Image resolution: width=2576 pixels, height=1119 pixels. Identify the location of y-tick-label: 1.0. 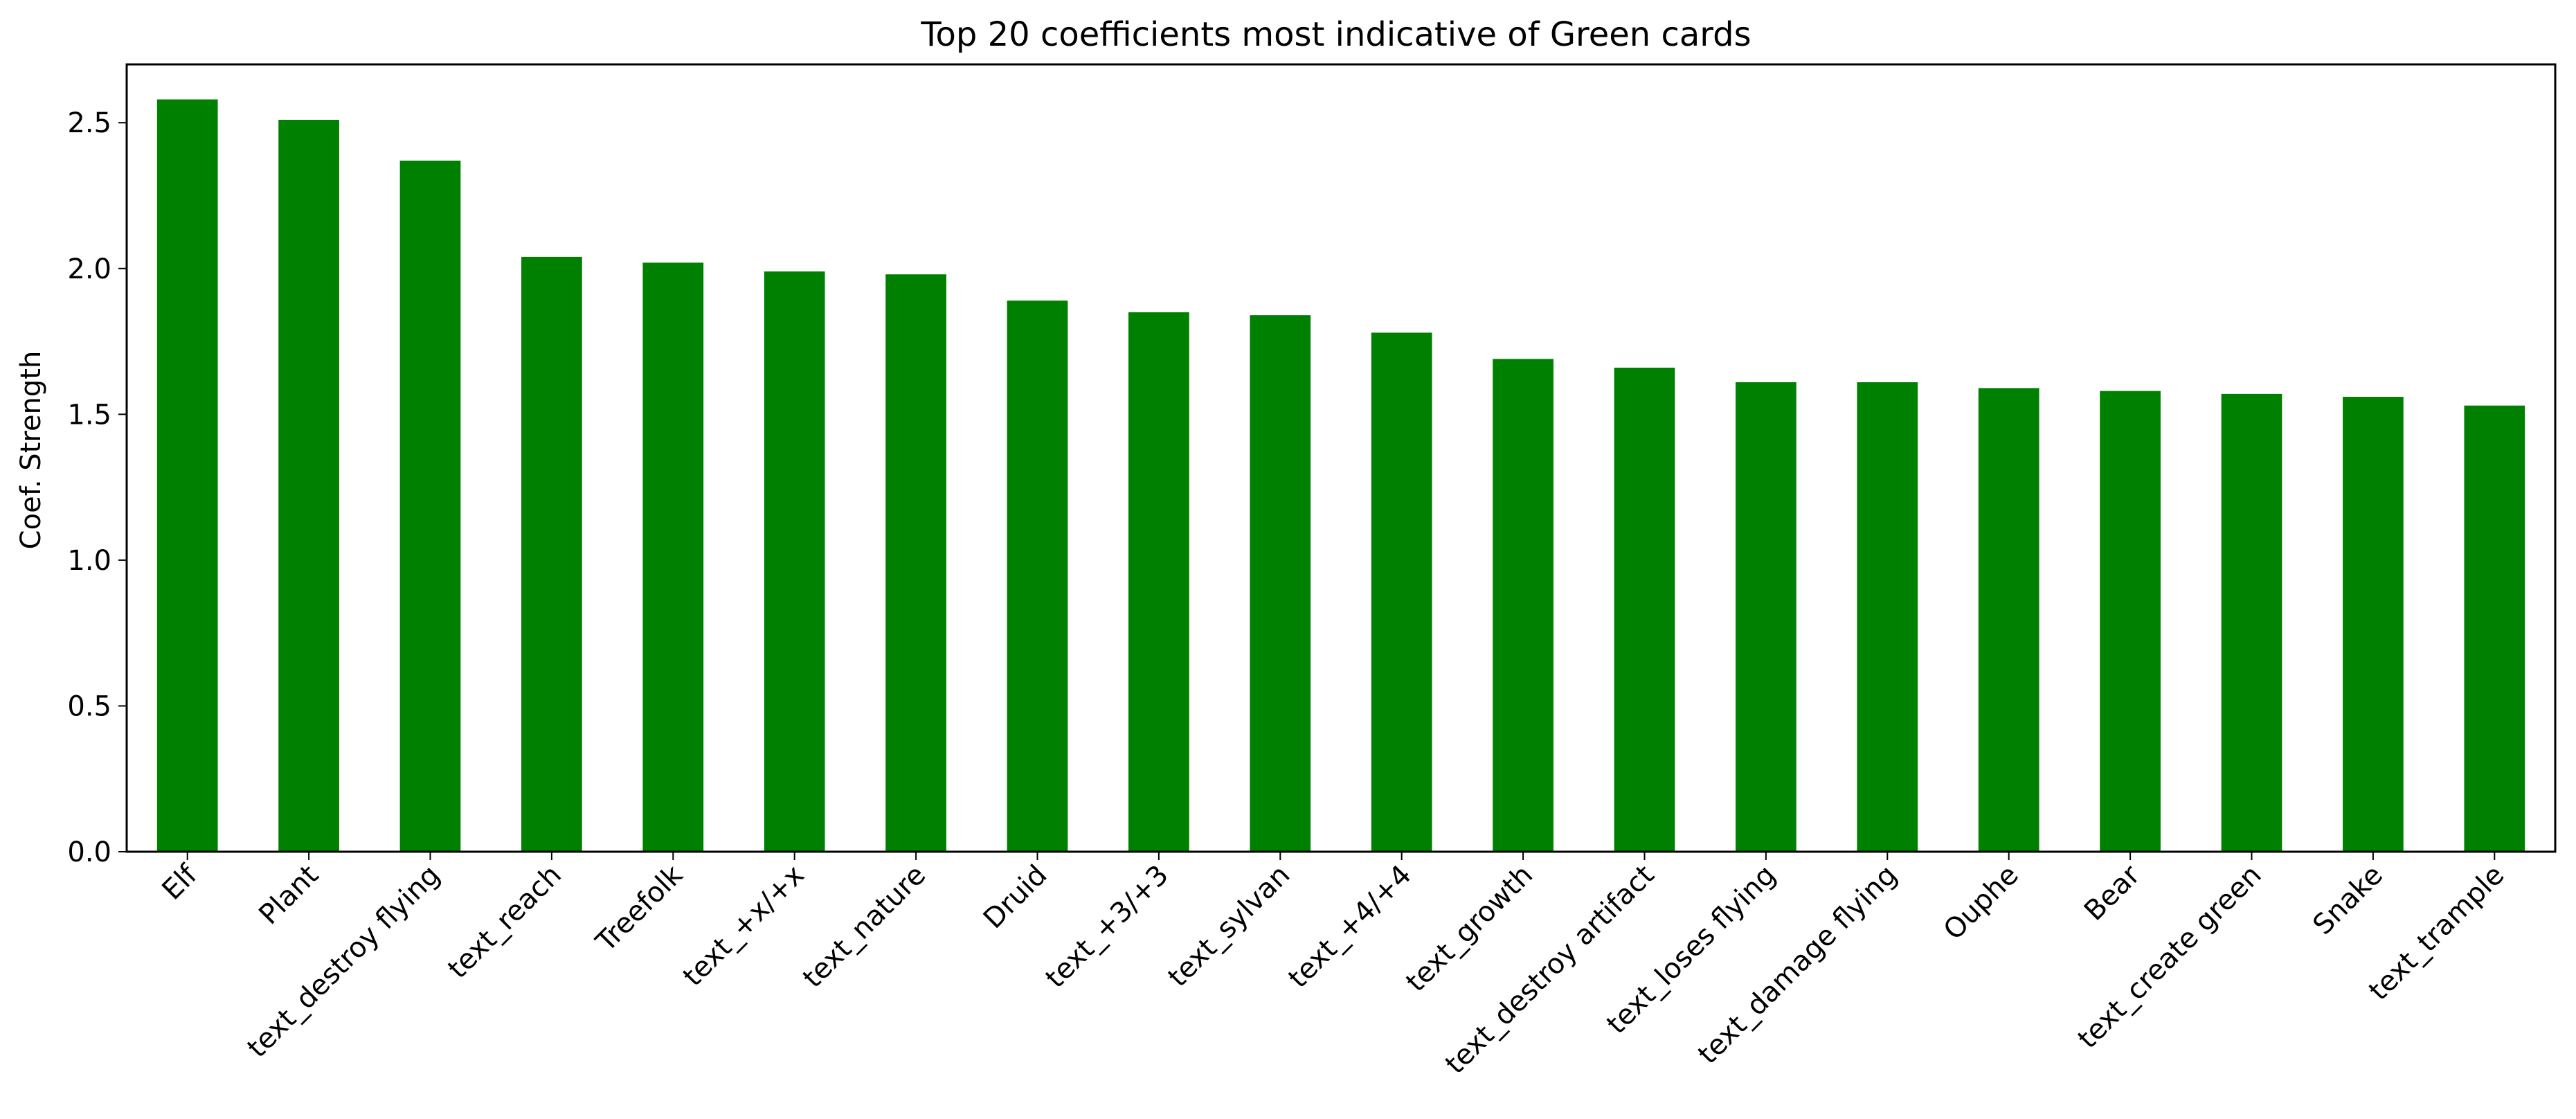
(89, 561).